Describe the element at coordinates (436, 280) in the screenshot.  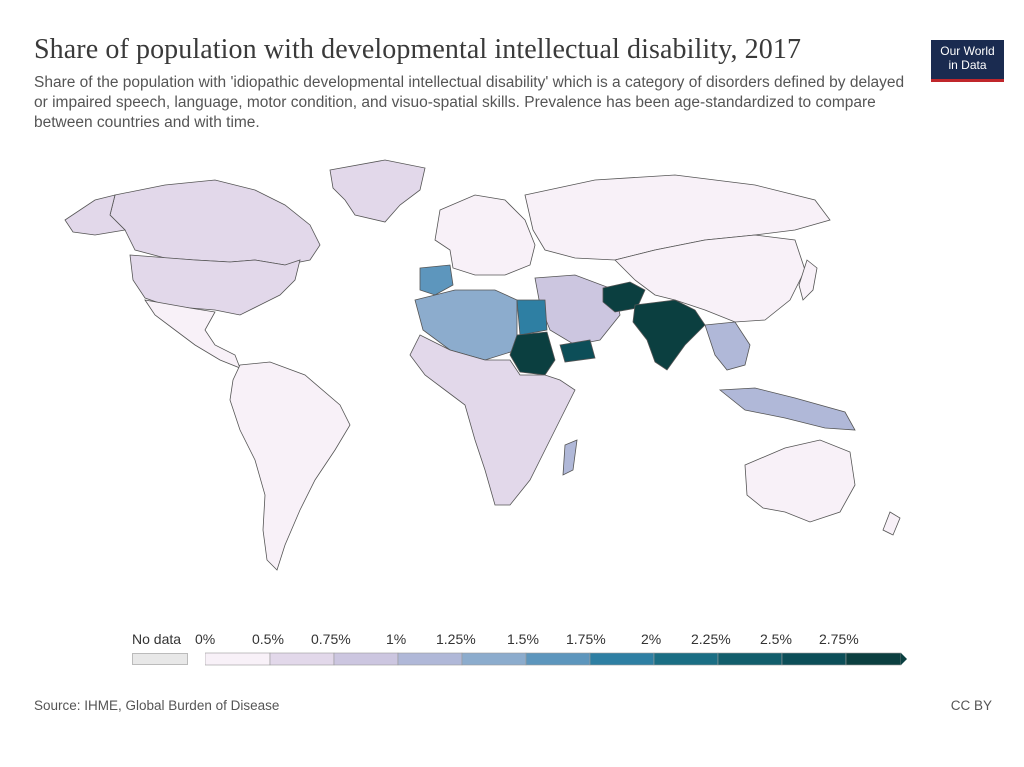
I see `region-spain` at that location.